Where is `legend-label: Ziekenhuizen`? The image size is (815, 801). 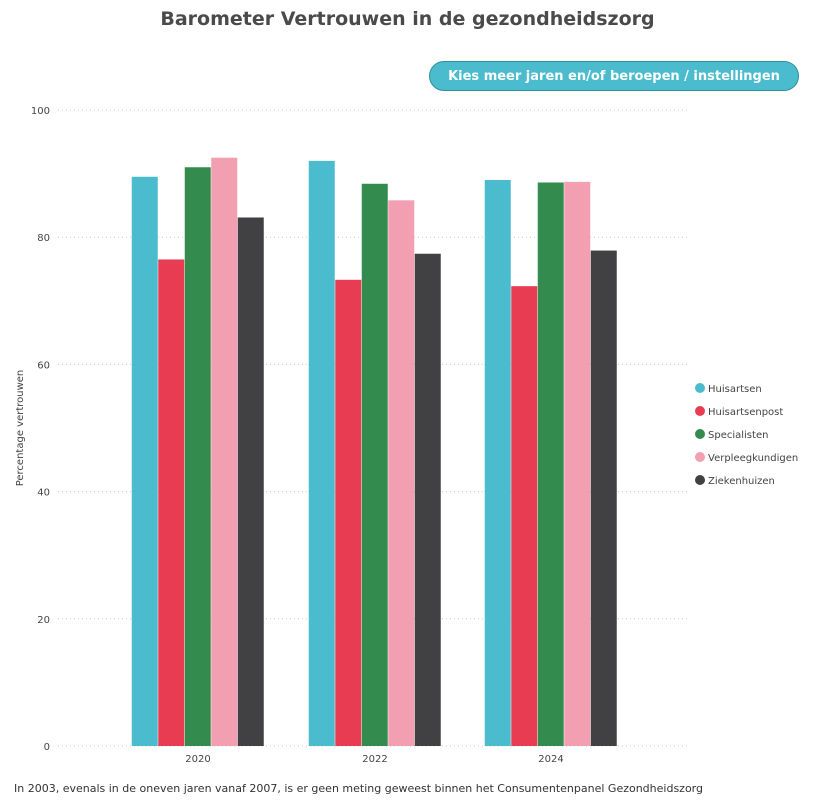
legend-label: Ziekenhuizen is located at coordinates (741, 481).